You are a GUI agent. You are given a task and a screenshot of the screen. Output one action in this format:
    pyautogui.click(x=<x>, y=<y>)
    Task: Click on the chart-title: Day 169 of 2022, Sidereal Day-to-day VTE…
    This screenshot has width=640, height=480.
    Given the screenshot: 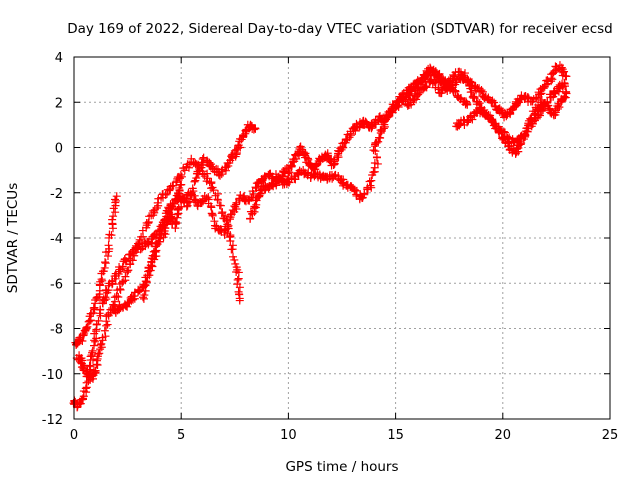 What is the action you would take?
    pyautogui.click(x=340, y=29)
    